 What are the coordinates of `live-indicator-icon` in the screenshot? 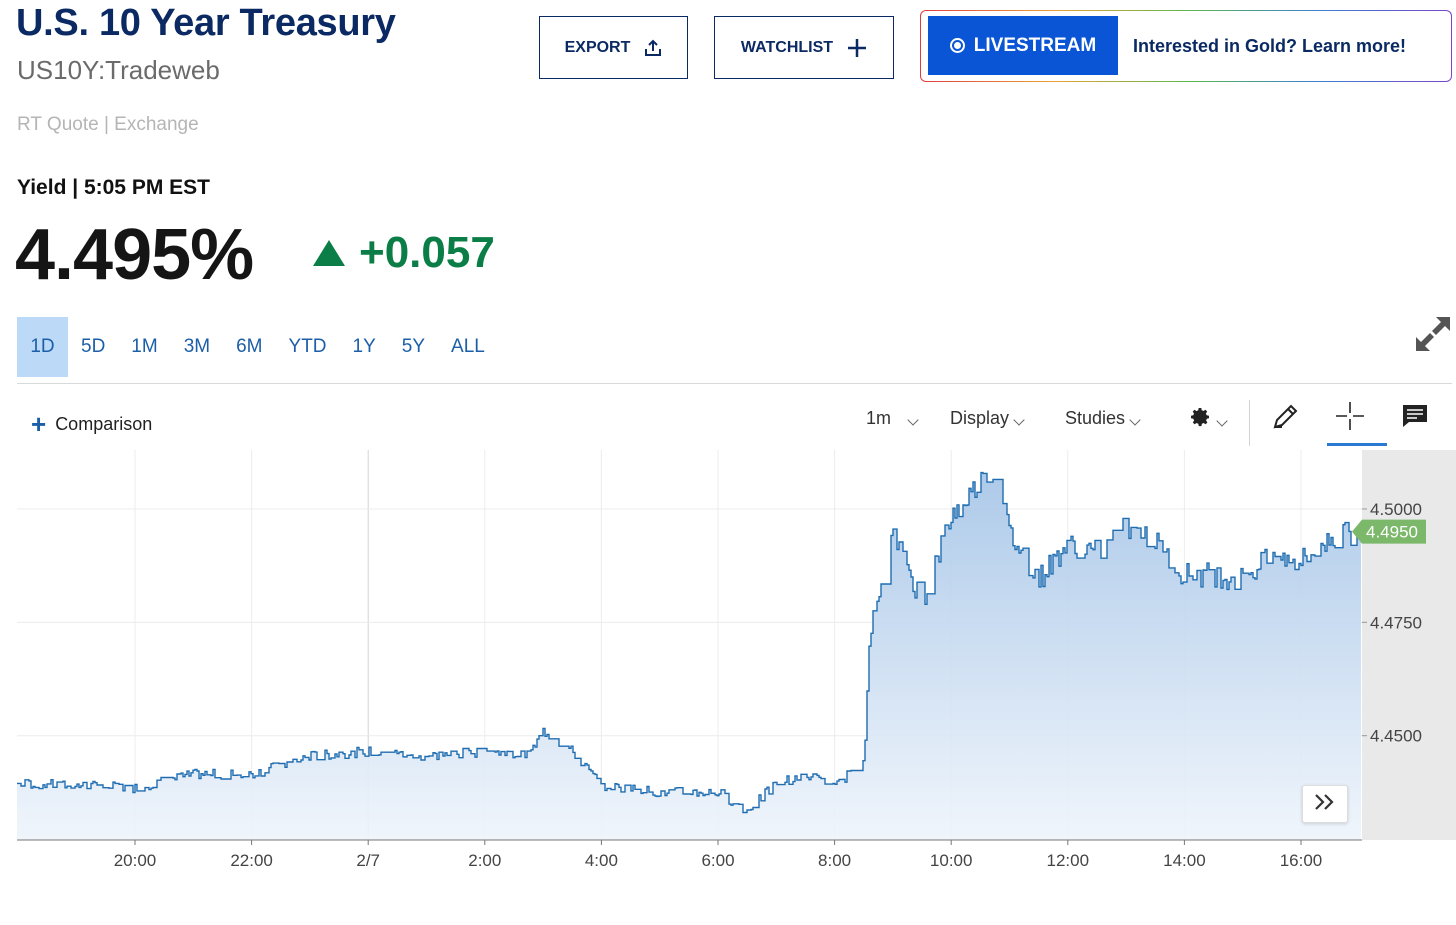 It's located at (957, 45).